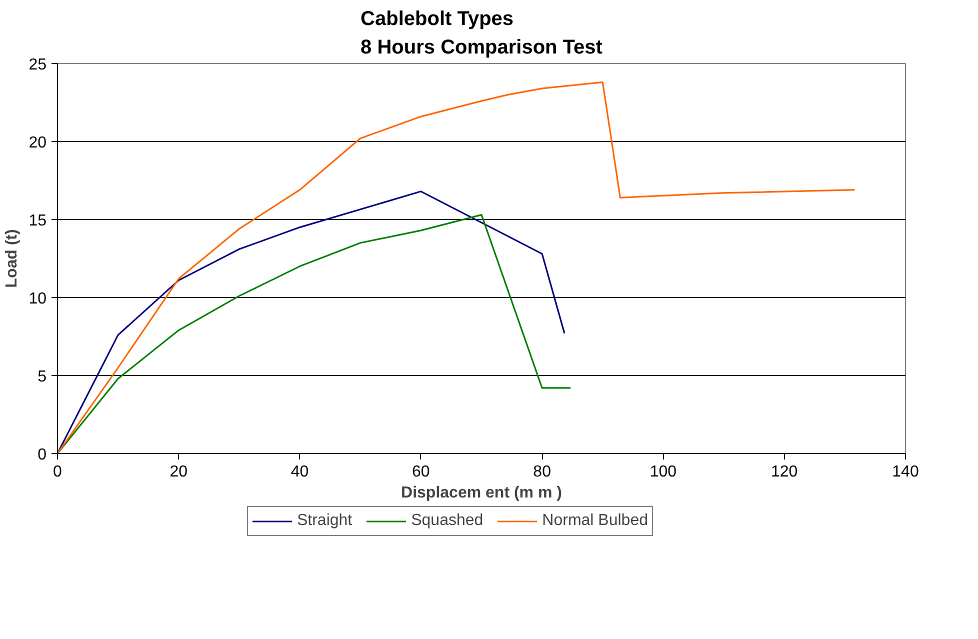 The image size is (978, 639). What do you see at coordinates (542, 472) in the screenshot?
I see `x-tick-label: 80` at bounding box center [542, 472].